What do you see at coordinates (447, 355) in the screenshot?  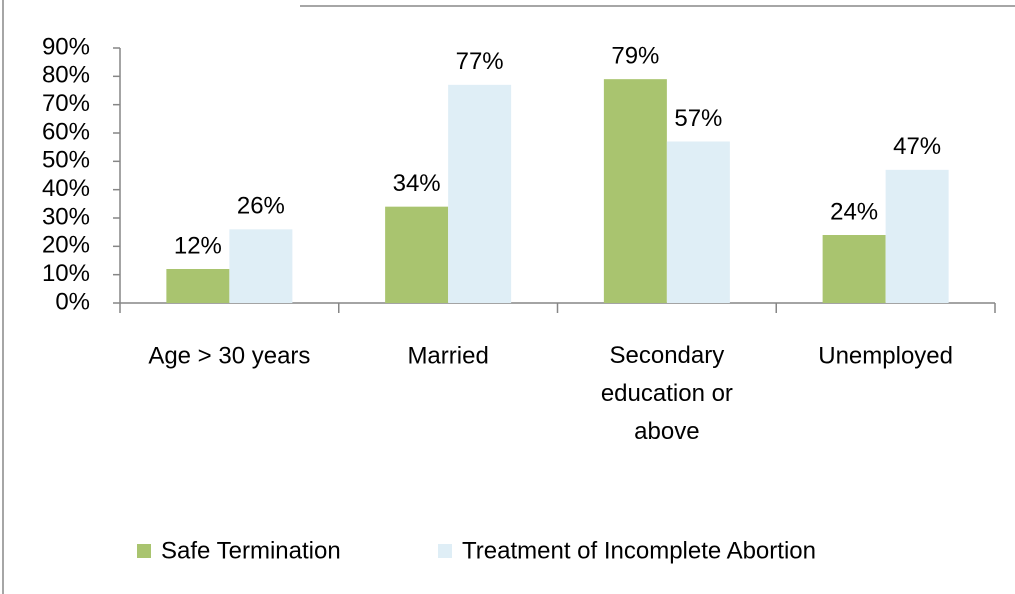 I see `x-tick-label: Married` at bounding box center [447, 355].